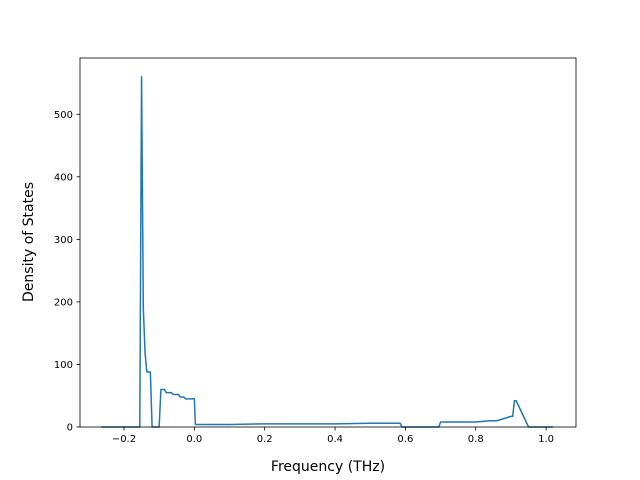 Image resolution: width=640 pixels, height=480 pixels. What do you see at coordinates (546, 439) in the screenshot?
I see `x-tick-label: 1.0` at bounding box center [546, 439].